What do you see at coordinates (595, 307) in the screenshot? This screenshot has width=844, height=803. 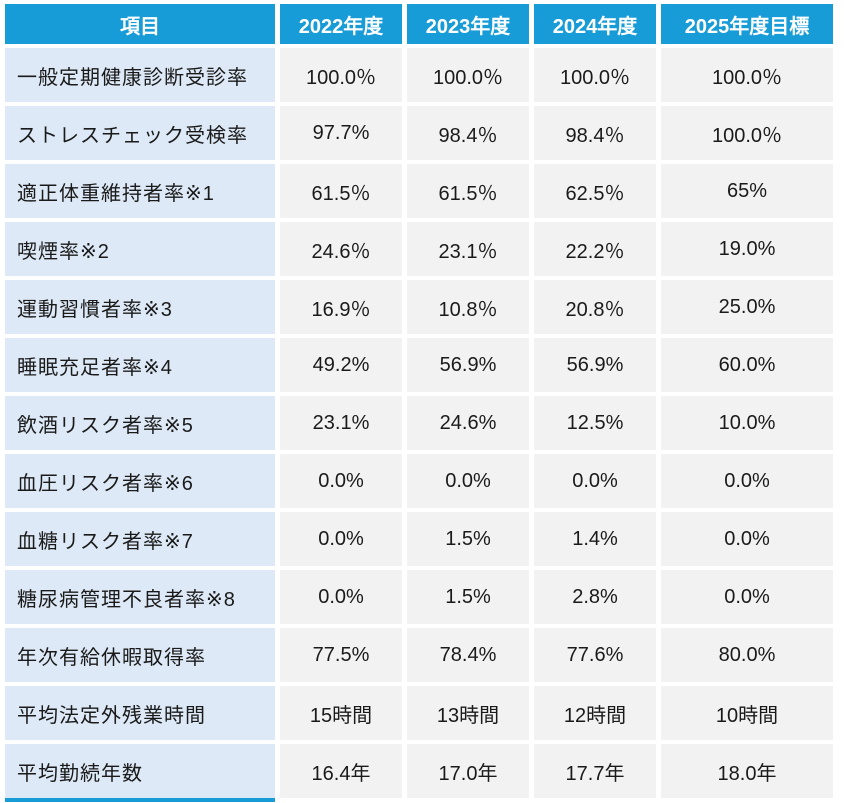 I see `cell-value: 20.8％` at bounding box center [595, 307].